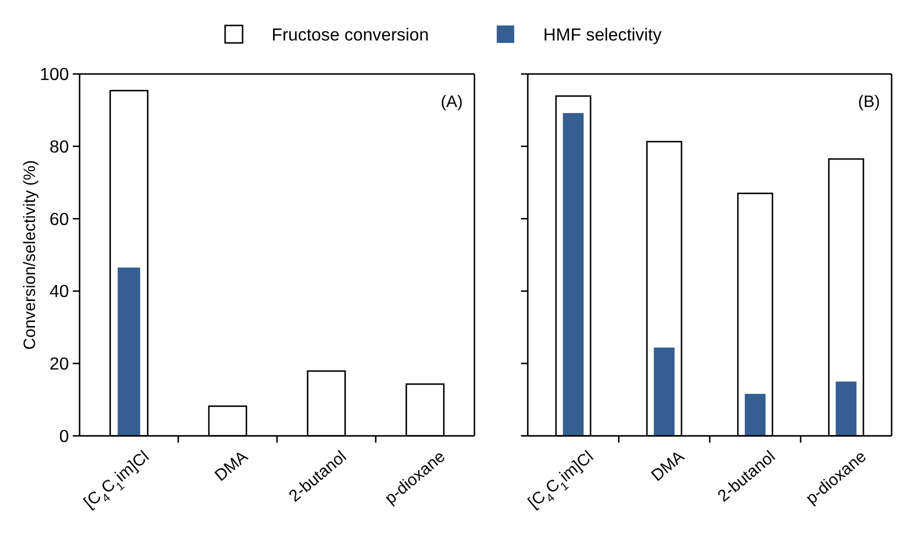  What do you see at coordinates (350, 34) in the screenshot?
I see `legend-label: Fructose conversion` at bounding box center [350, 34].